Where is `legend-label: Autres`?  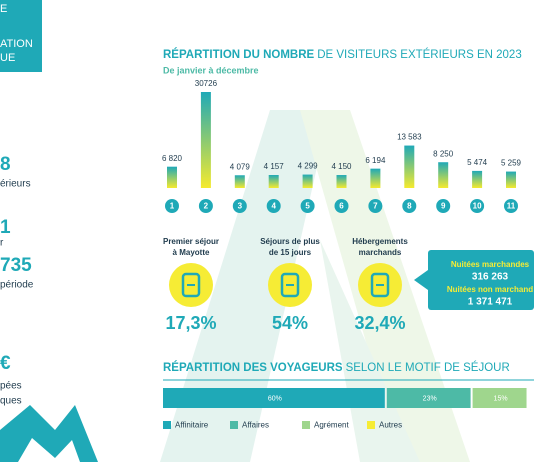
legend-label: Autres is located at coordinates (390, 425).